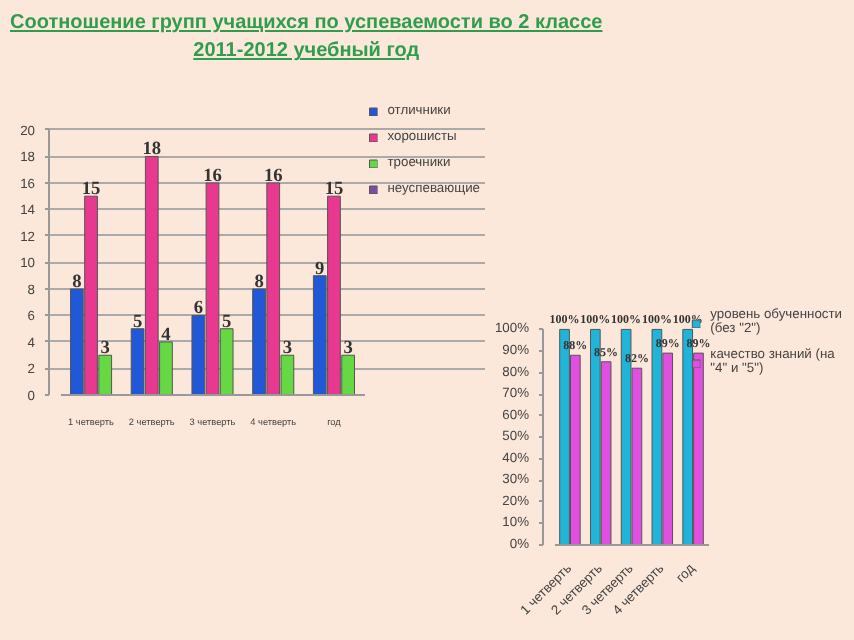 The image size is (854, 640). Describe the element at coordinates (320, 269) in the screenshot. I see `data-label: 9` at that location.